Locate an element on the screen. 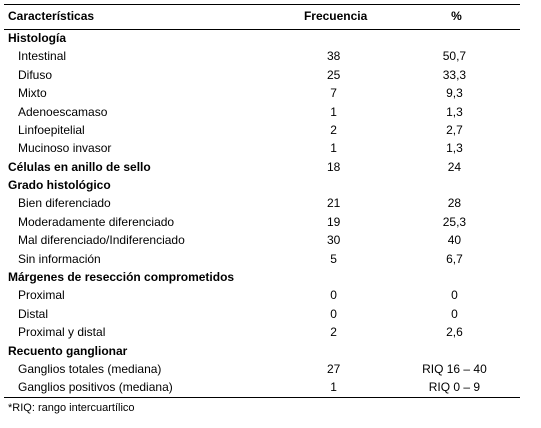  section-title: Histología is located at coordinates (37, 37).